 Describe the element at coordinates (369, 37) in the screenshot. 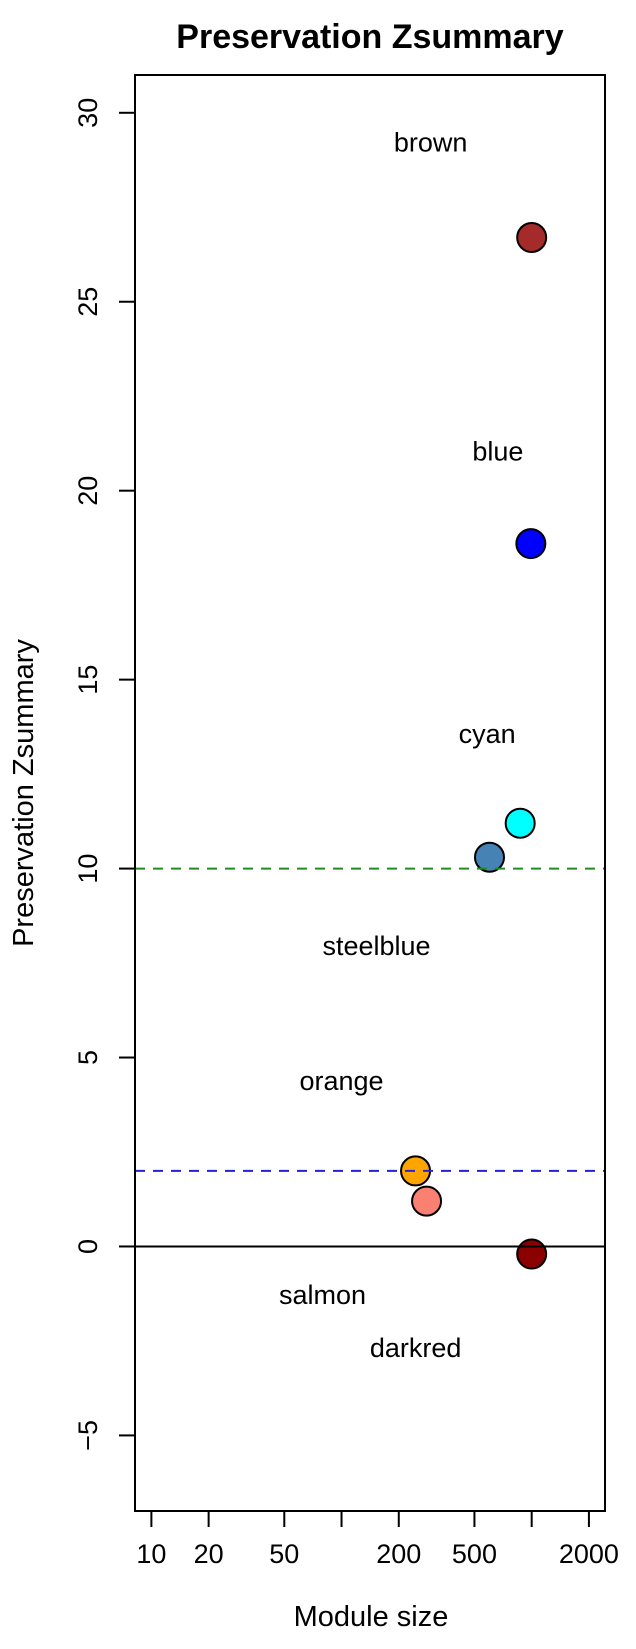

I see `chart-title: Preservation Zsummary` at that location.